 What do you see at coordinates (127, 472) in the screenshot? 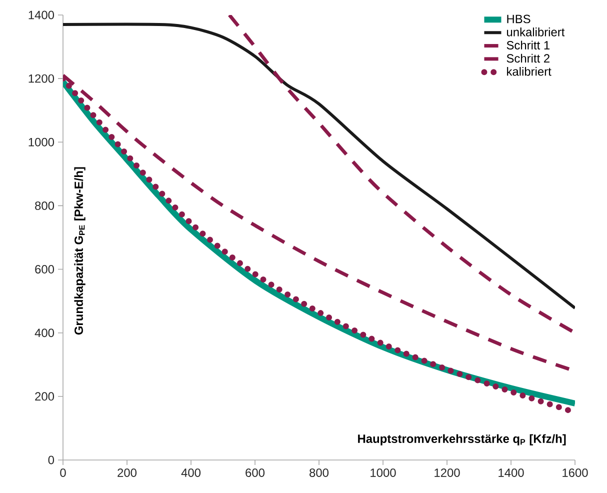
I see `x-tick-label: 200` at bounding box center [127, 472].